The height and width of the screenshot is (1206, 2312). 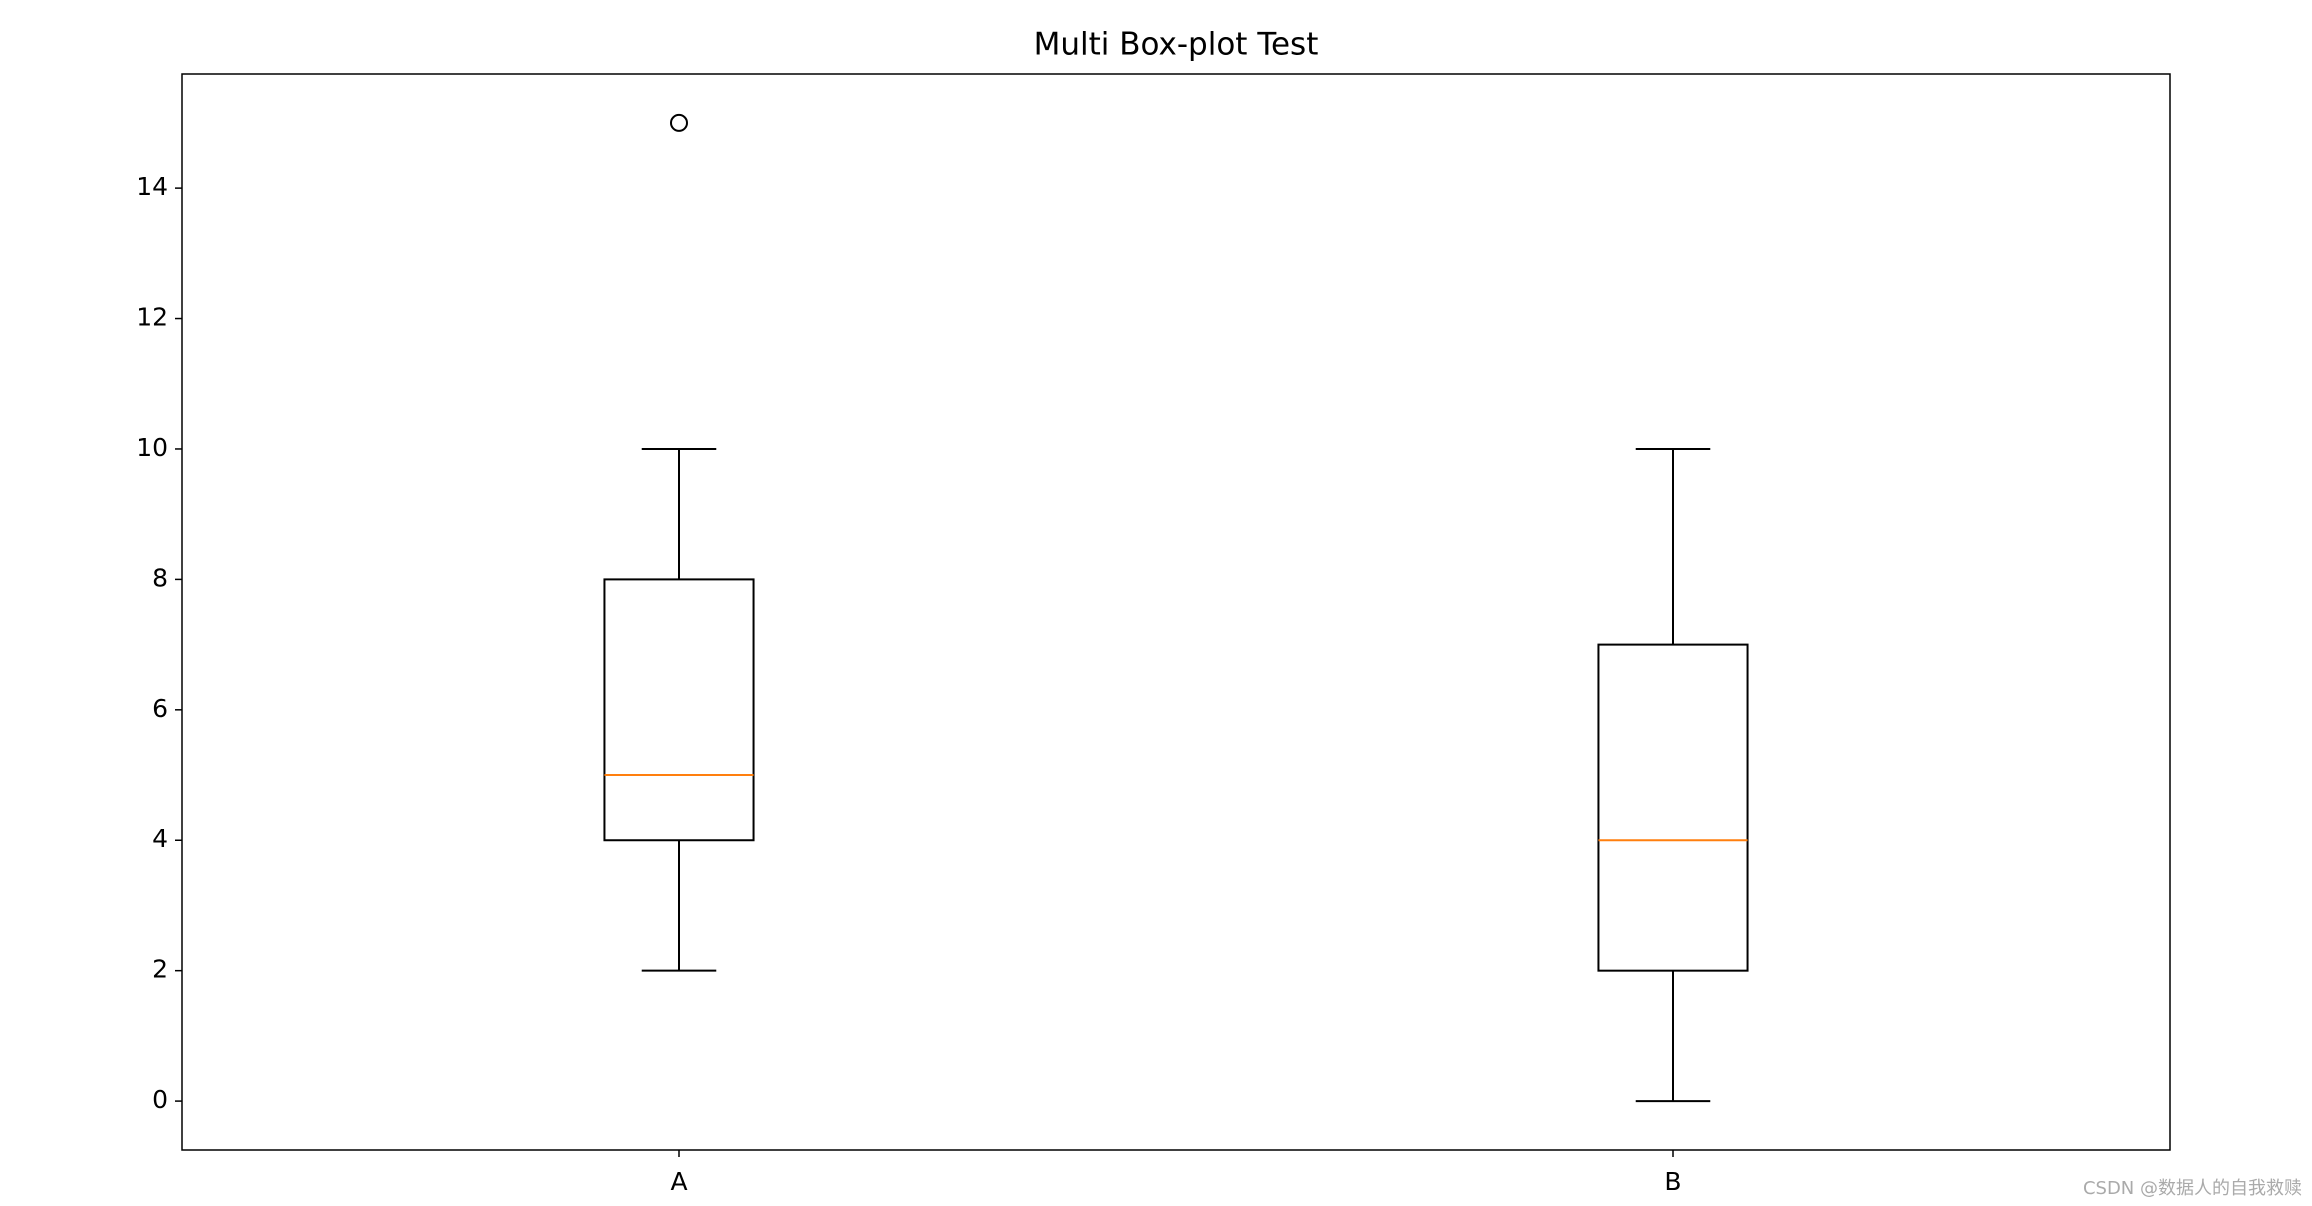 I want to click on x-tick-label: A, so click(x=678, y=1181).